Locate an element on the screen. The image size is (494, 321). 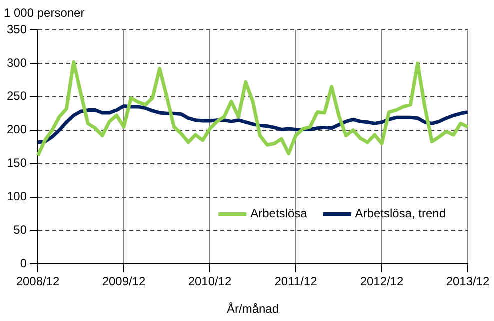
y-tick-label: 100 is located at coordinates (17, 197).